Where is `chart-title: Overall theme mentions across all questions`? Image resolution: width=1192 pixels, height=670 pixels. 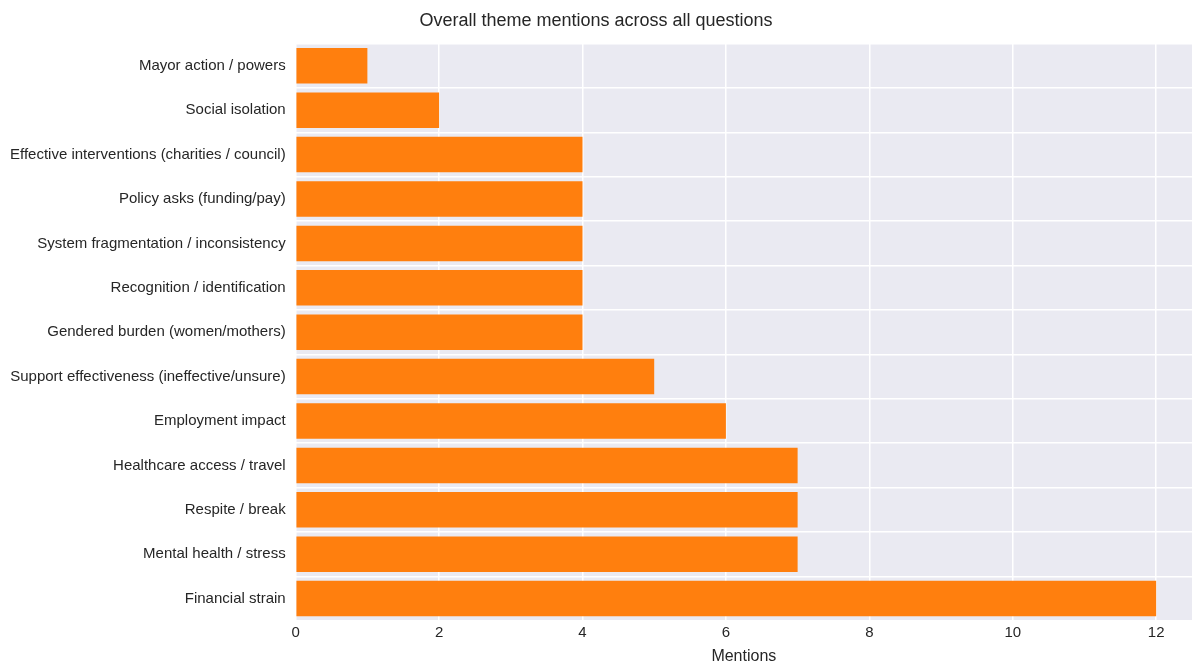 chart-title: Overall theme mentions across all questions is located at coordinates (596, 19).